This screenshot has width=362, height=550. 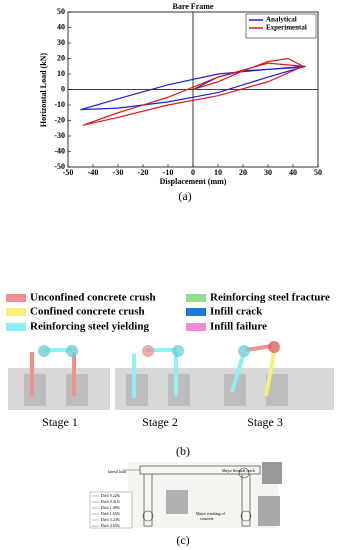 I want to click on drift-label: Drift 1.65%, so click(x=111, y=513).